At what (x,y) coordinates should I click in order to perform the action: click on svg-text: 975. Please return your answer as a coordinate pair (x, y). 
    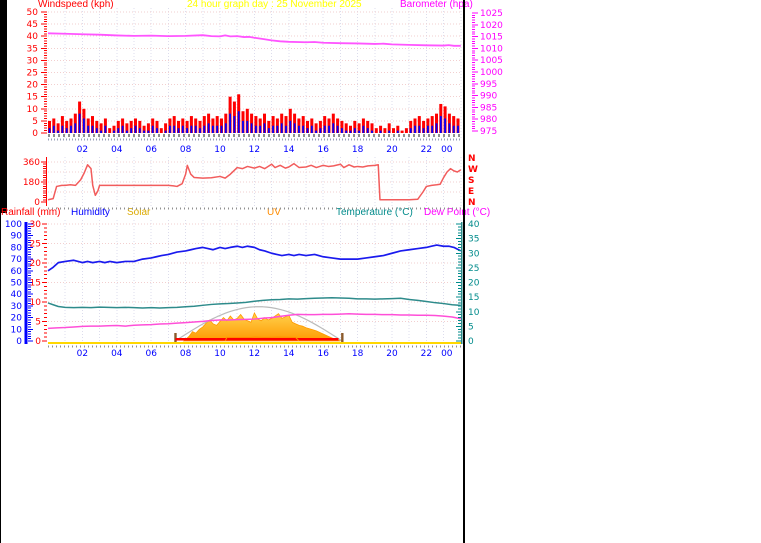
    Looking at the image, I should click on (488, 132).